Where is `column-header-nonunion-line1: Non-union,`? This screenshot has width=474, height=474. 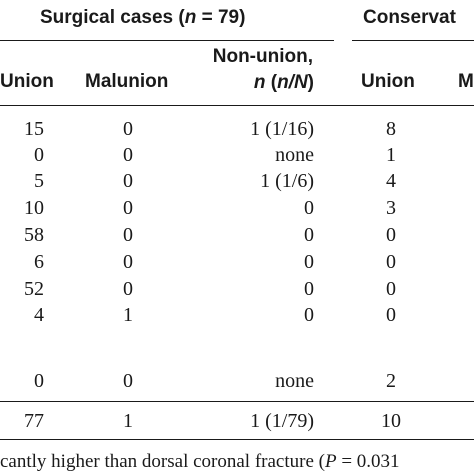
column-header-nonunion-line1: Non-union, is located at coordinates (262, 56).